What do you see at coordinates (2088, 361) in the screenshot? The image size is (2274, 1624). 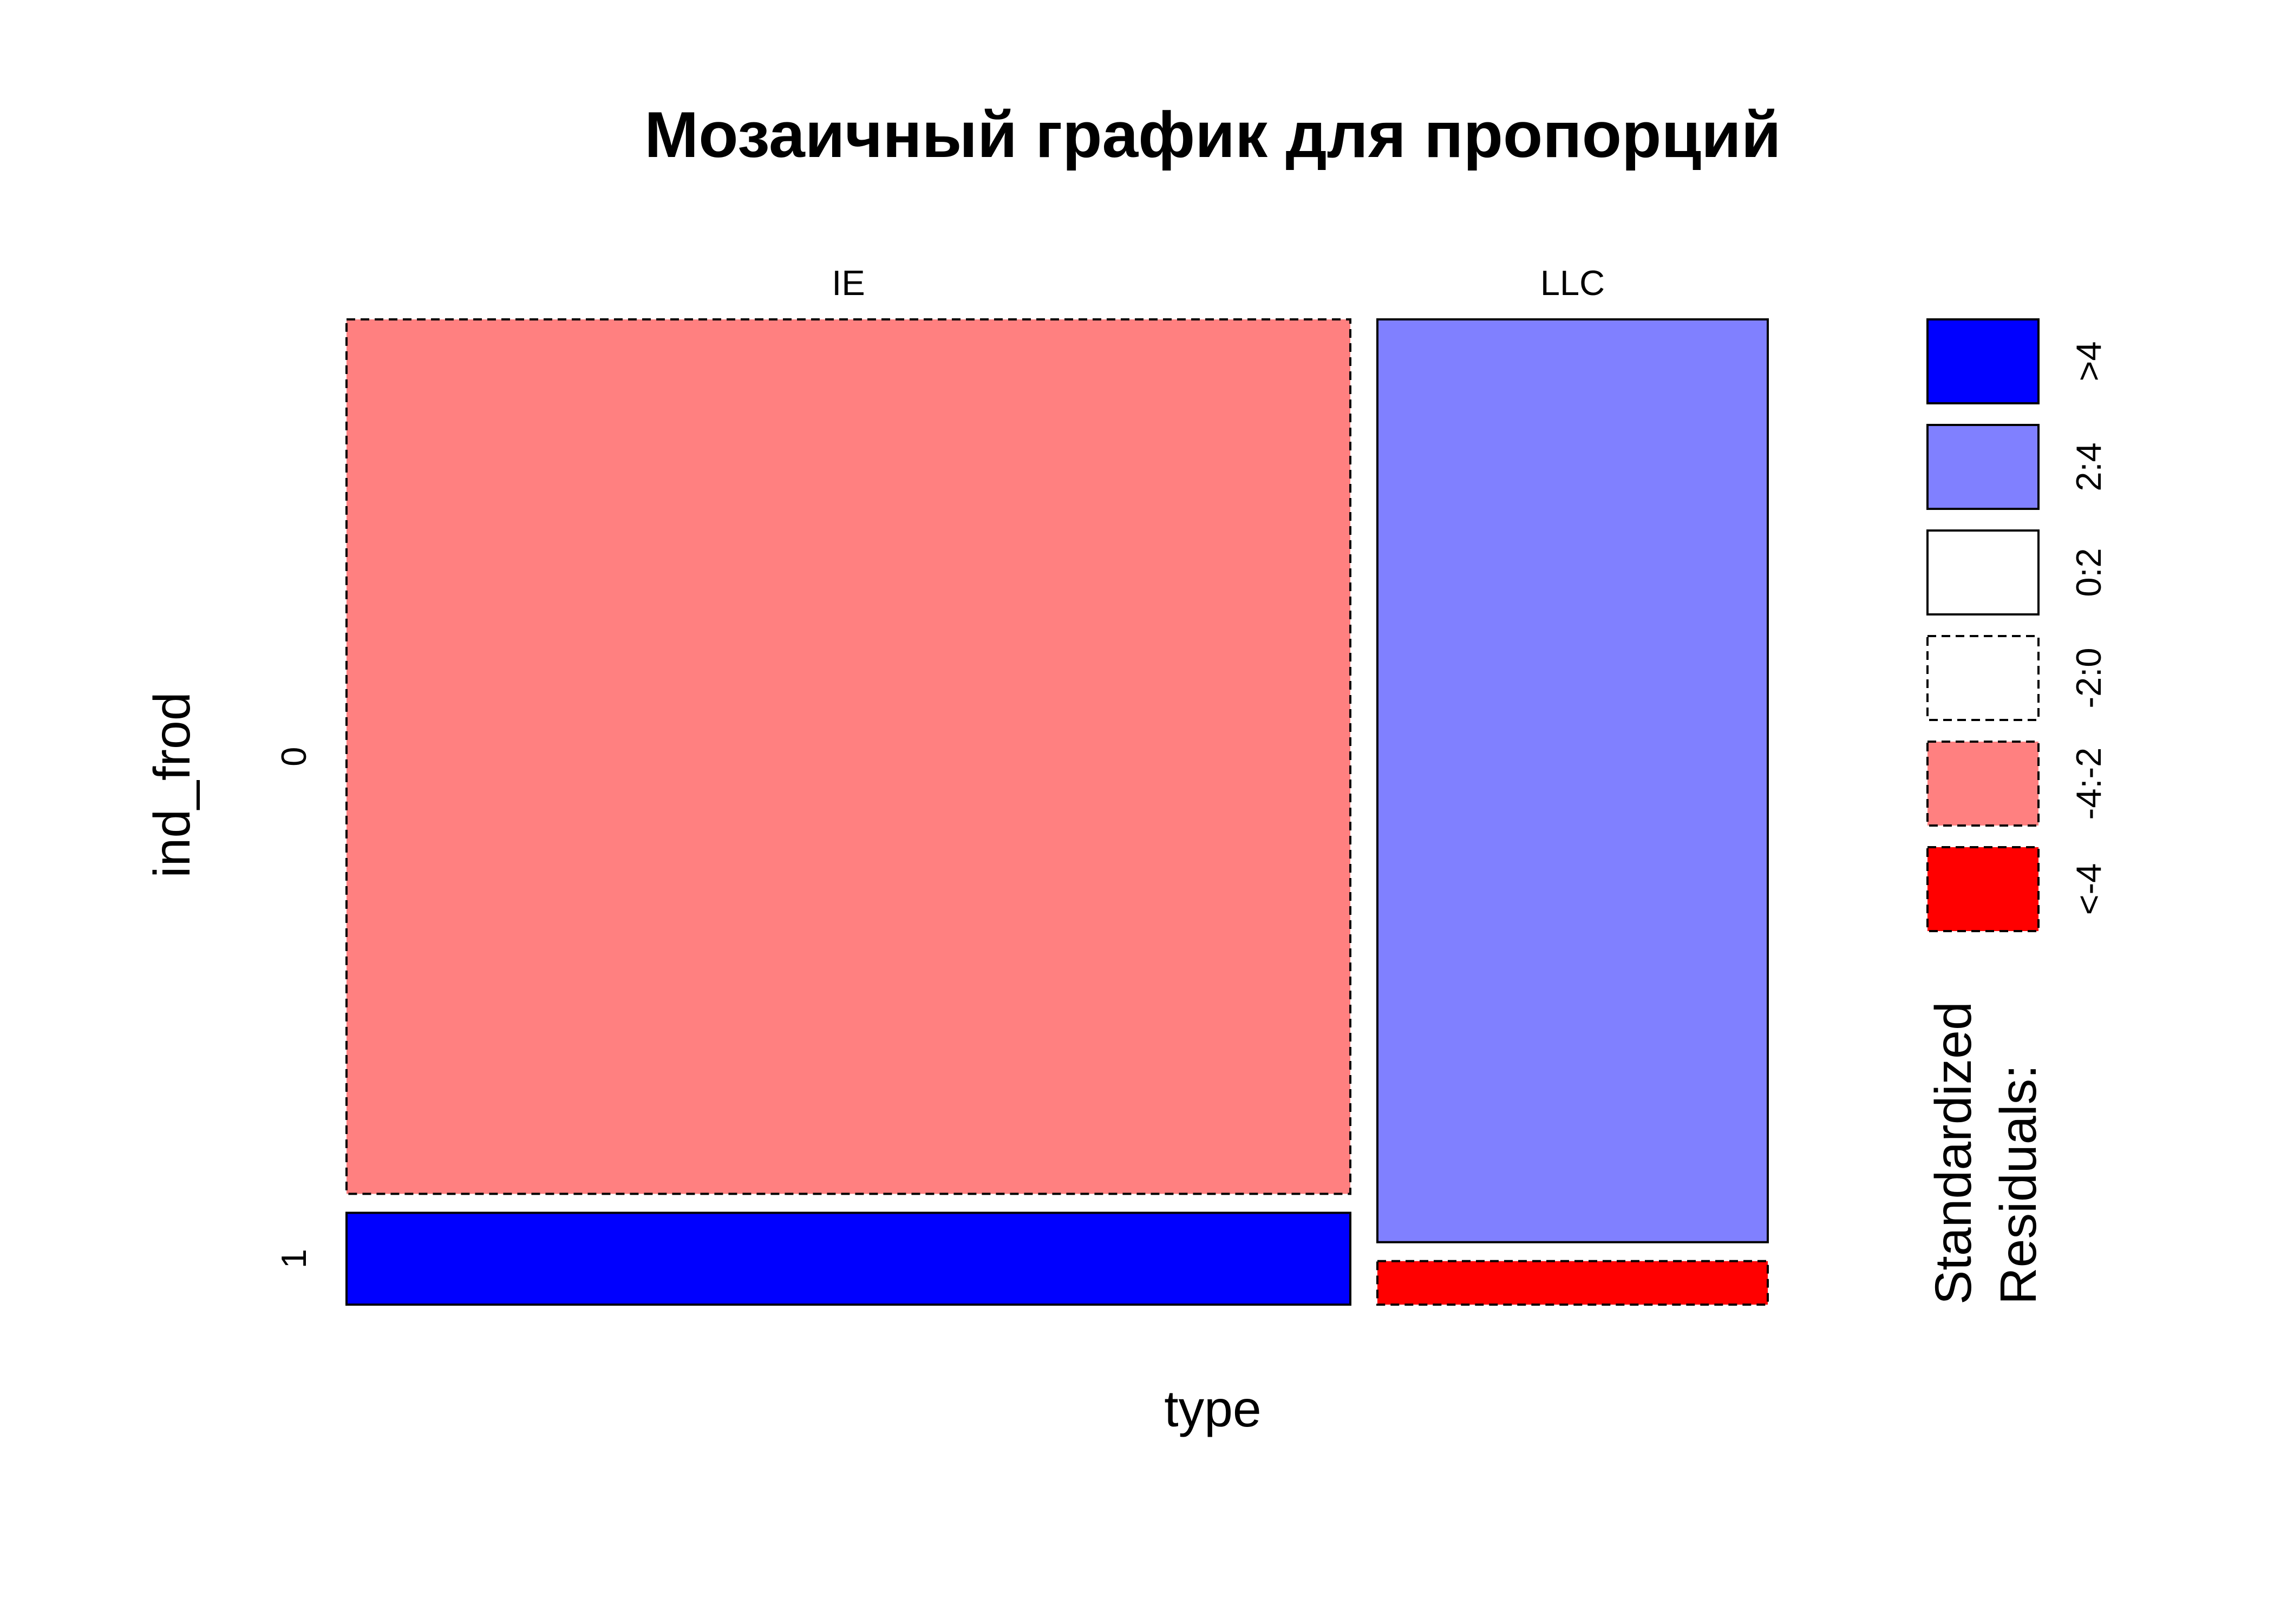 I see `legend-label: >4` at bounding box center [2088, 361].